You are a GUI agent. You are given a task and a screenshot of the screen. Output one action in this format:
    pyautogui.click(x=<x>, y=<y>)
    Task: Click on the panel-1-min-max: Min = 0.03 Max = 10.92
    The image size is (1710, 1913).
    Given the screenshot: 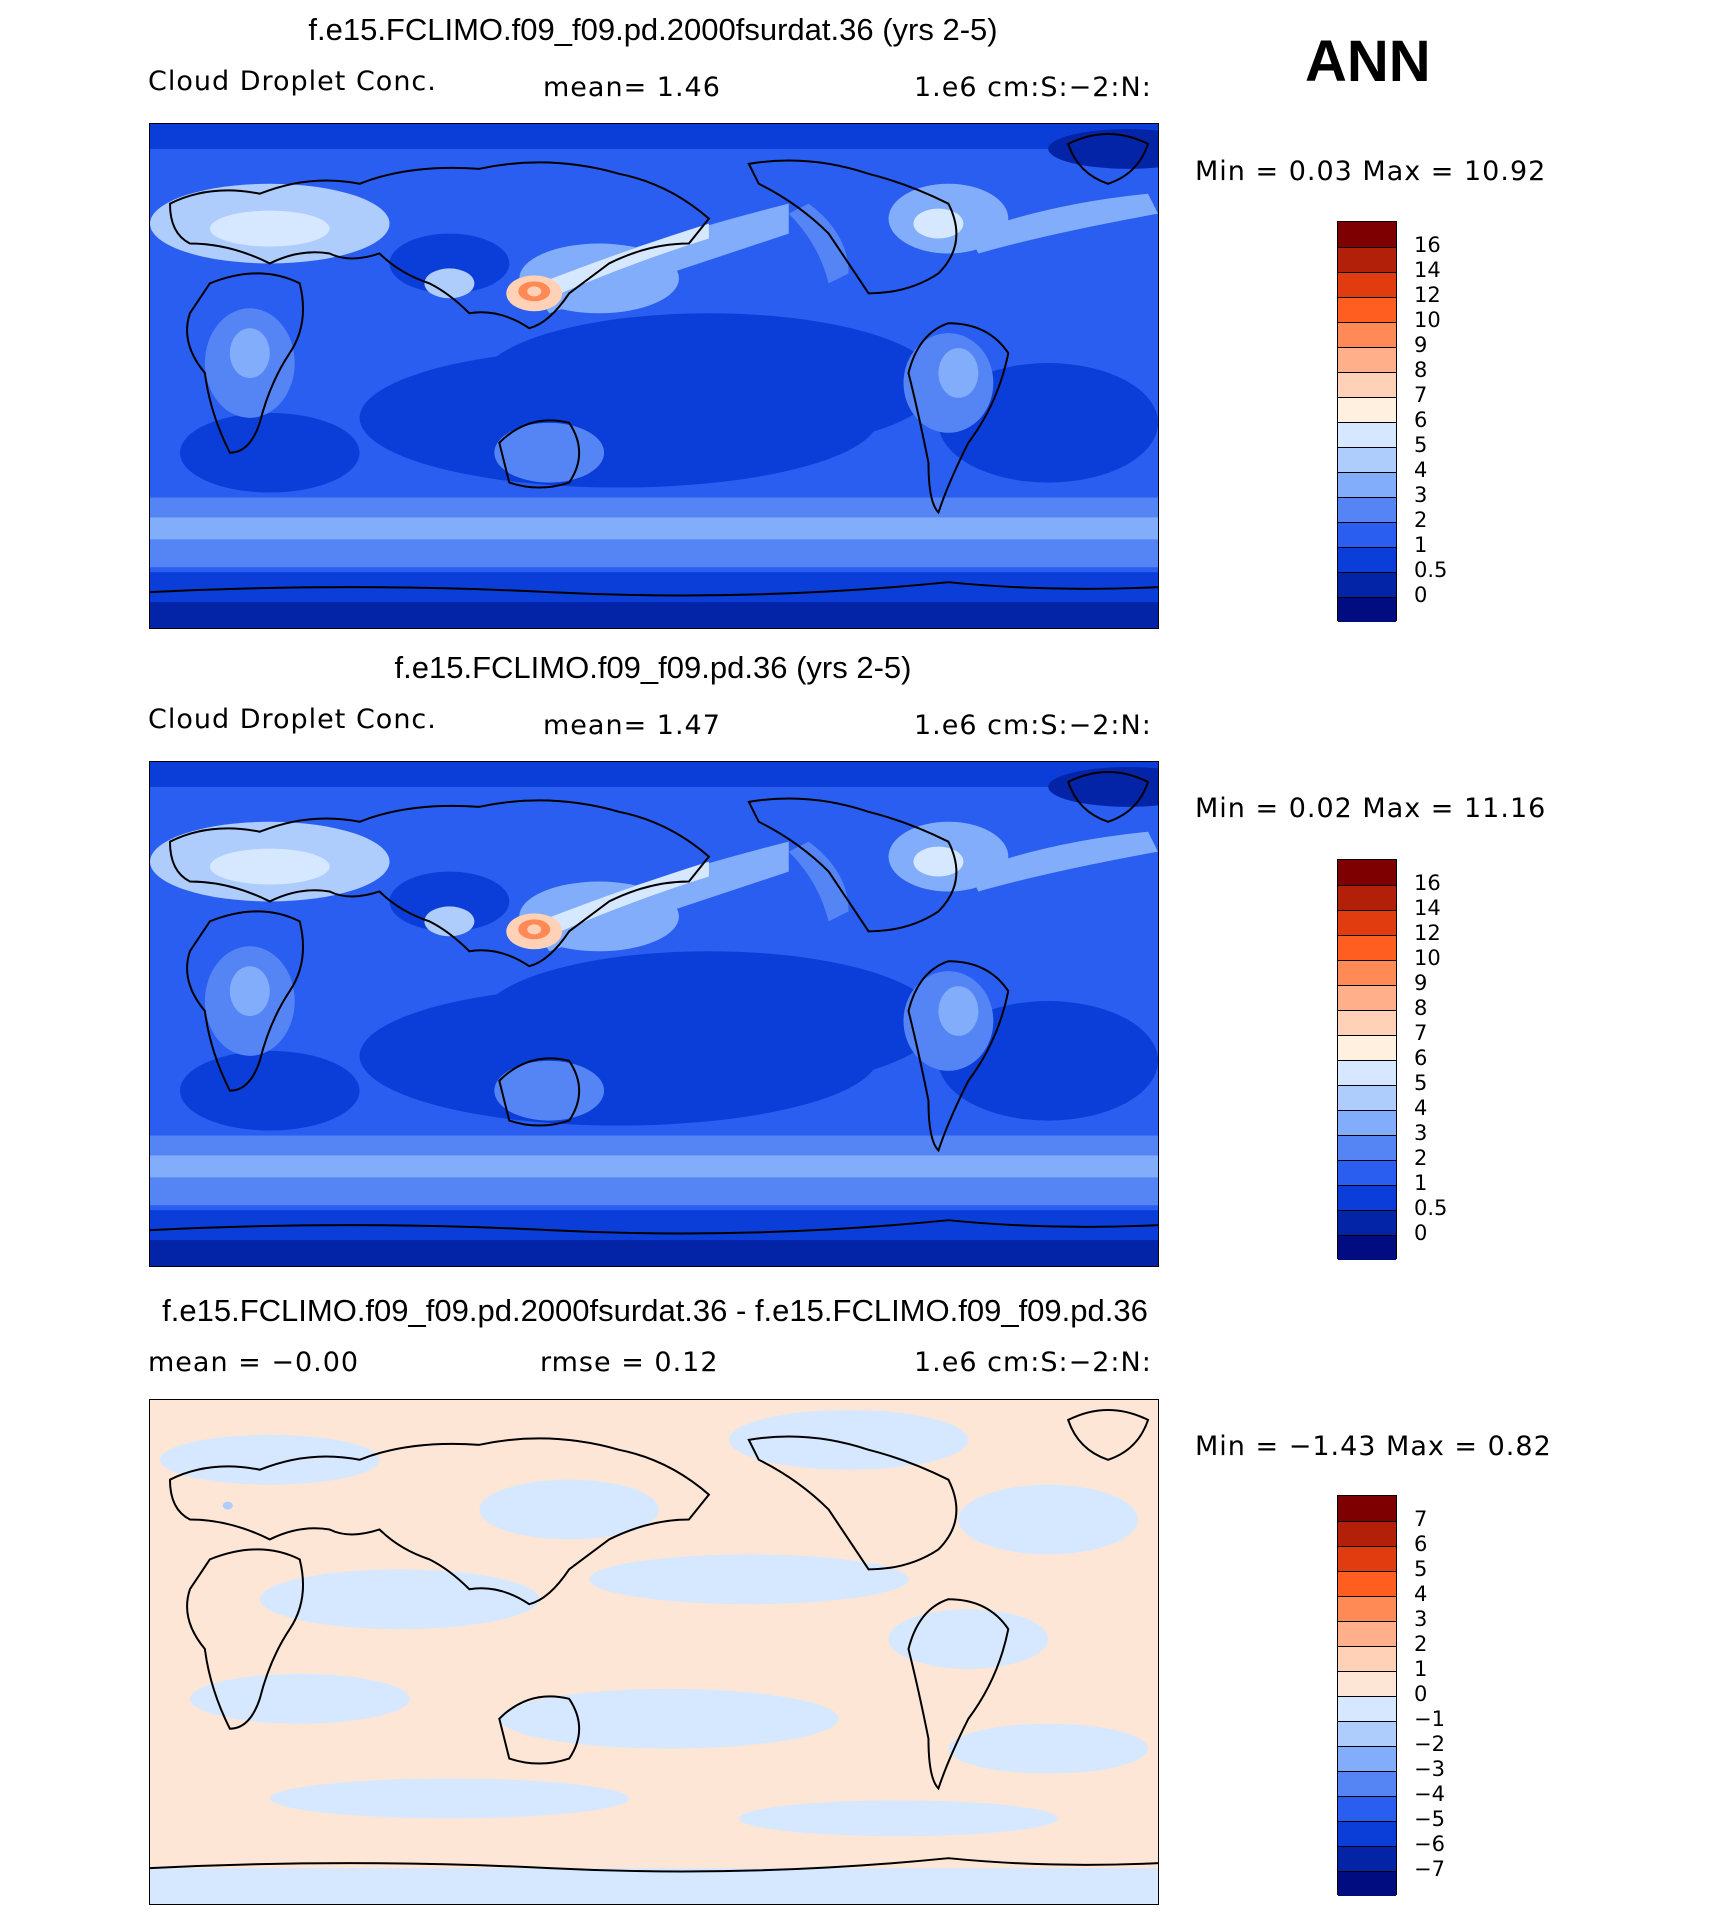 What is the action you would take?
    pyautogui.click(x=1371, y=171)
    